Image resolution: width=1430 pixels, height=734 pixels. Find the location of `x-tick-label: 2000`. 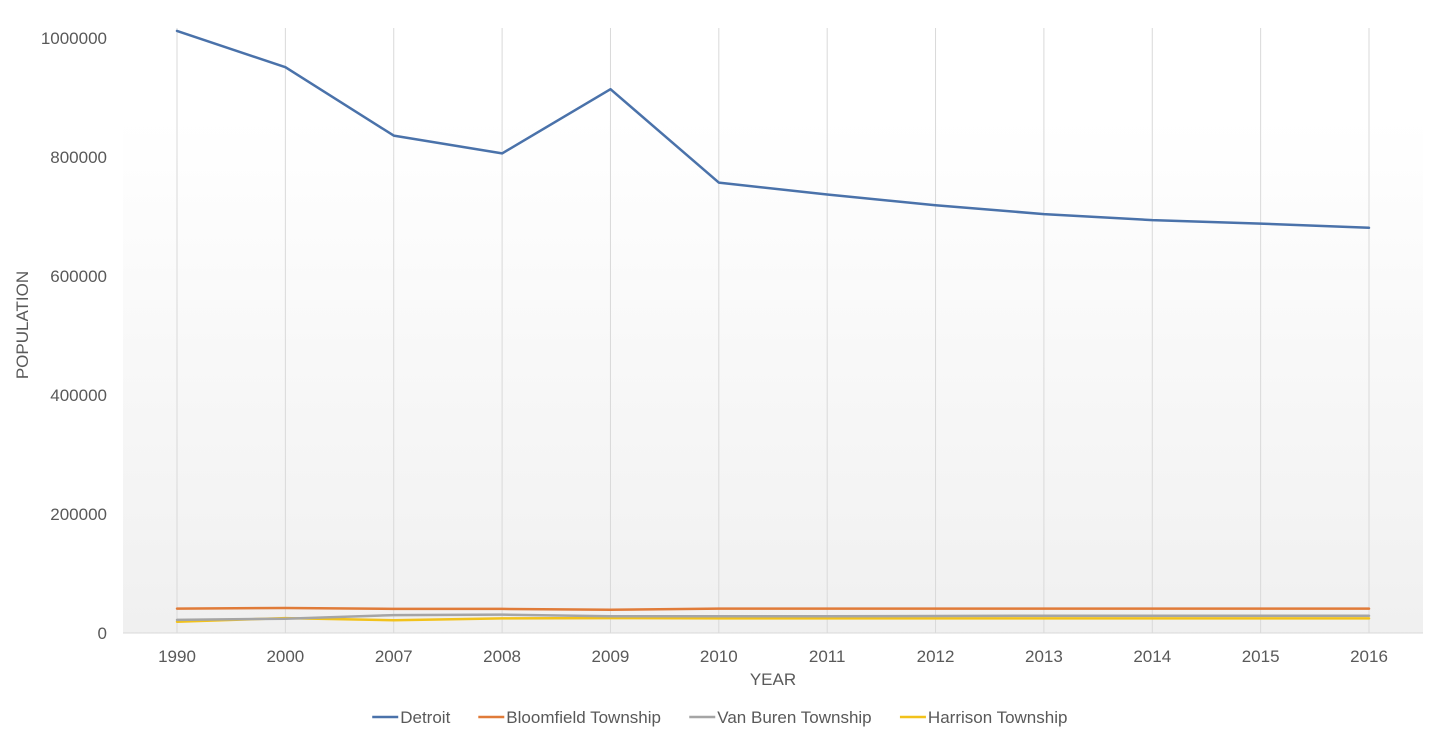

x-tick-label: 2000 is located at coordinates (285, 656).